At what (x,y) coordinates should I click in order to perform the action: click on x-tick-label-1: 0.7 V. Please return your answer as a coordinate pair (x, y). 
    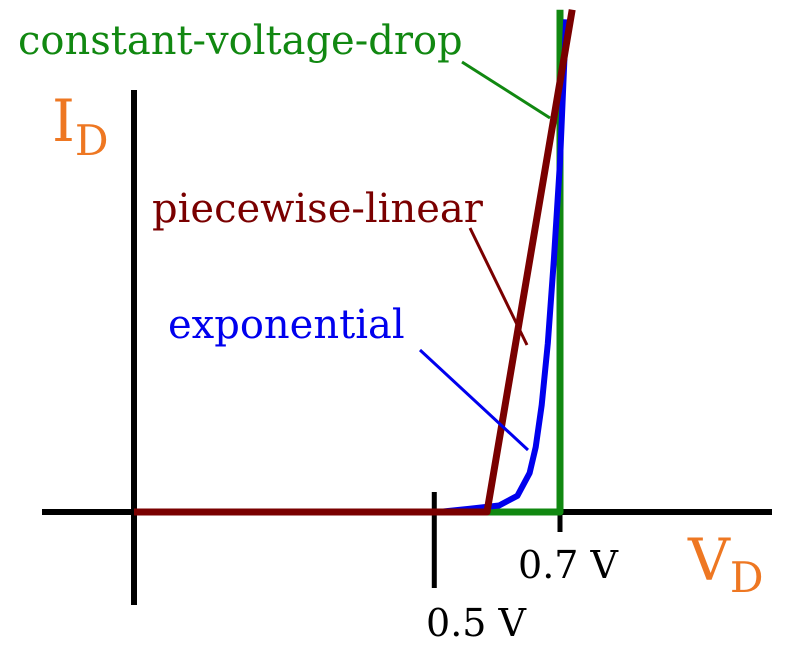
    Looking at the image, I should click on (568, 565).